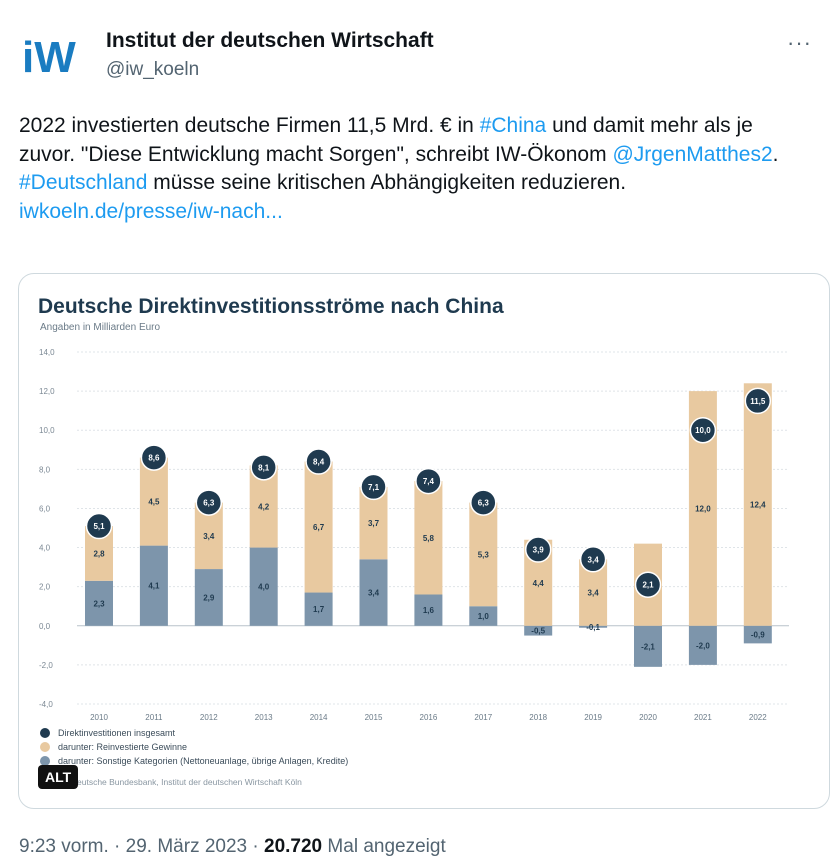  I want to click on label-reinvested: 12,0, so click(703, 508).